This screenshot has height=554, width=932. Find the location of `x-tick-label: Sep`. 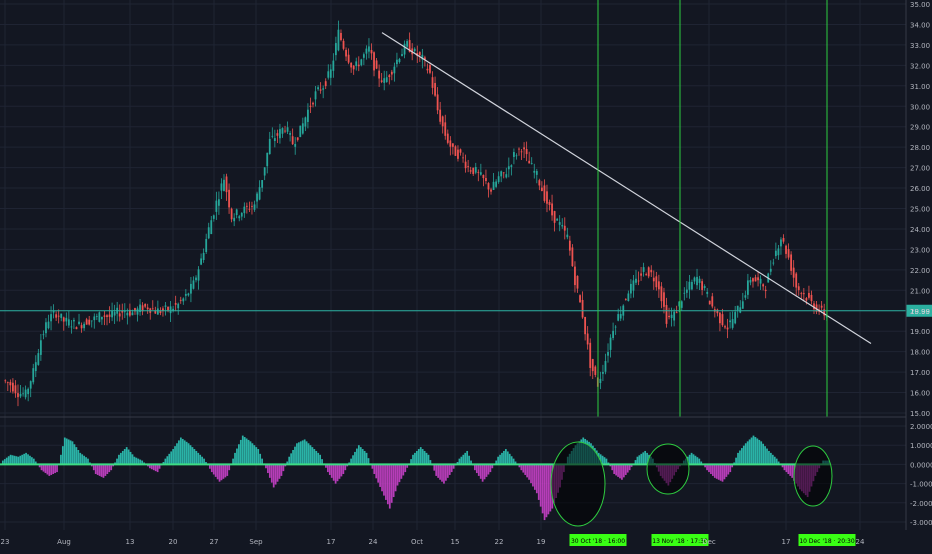

x-tick-label: Sep is located at coordinates (256, 542).